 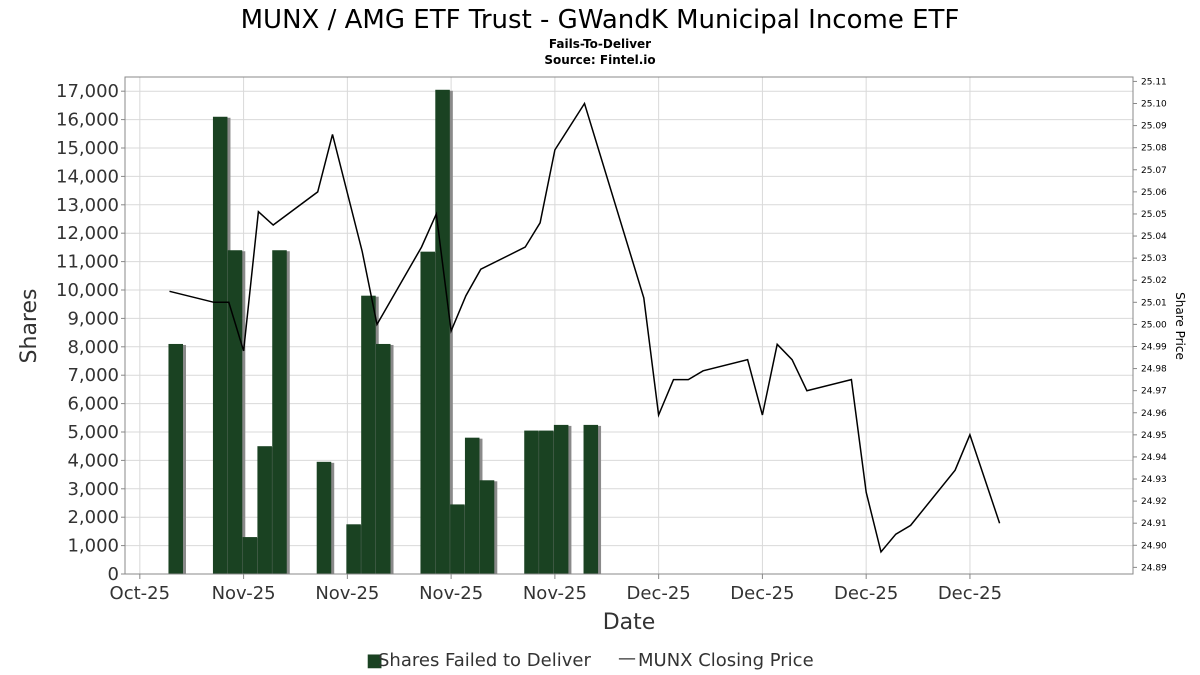 What do you see at coordinates (1154, 193) in the screenshot?
I see `y2-tick-label: 25.06` at bounding box center [1154, 193].